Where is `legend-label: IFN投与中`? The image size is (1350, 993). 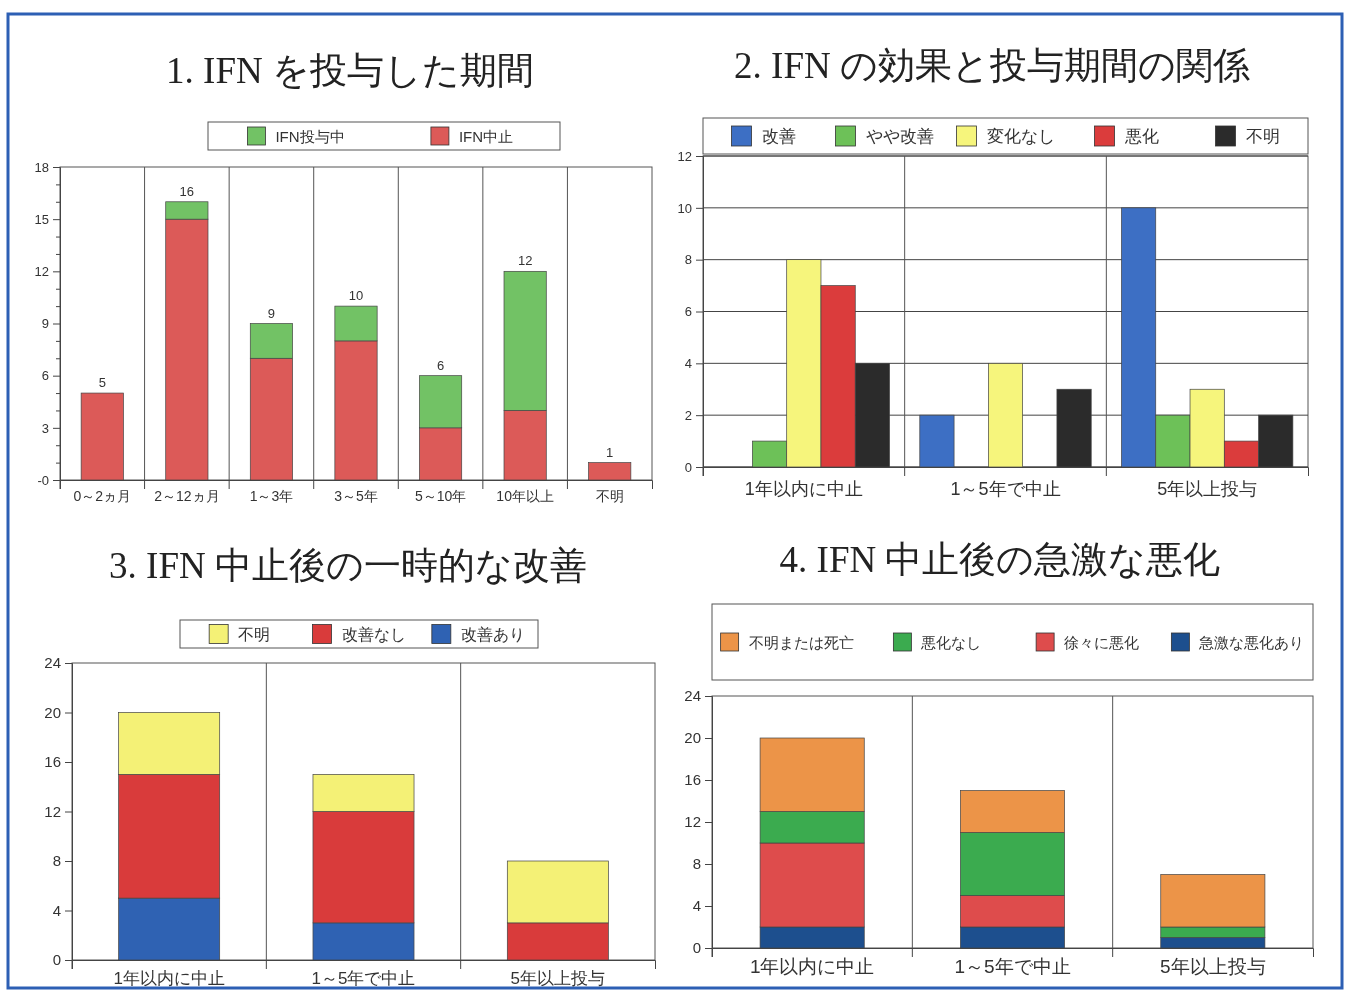
legend-label: IFN投与中 is located at coordinates (310, 136).